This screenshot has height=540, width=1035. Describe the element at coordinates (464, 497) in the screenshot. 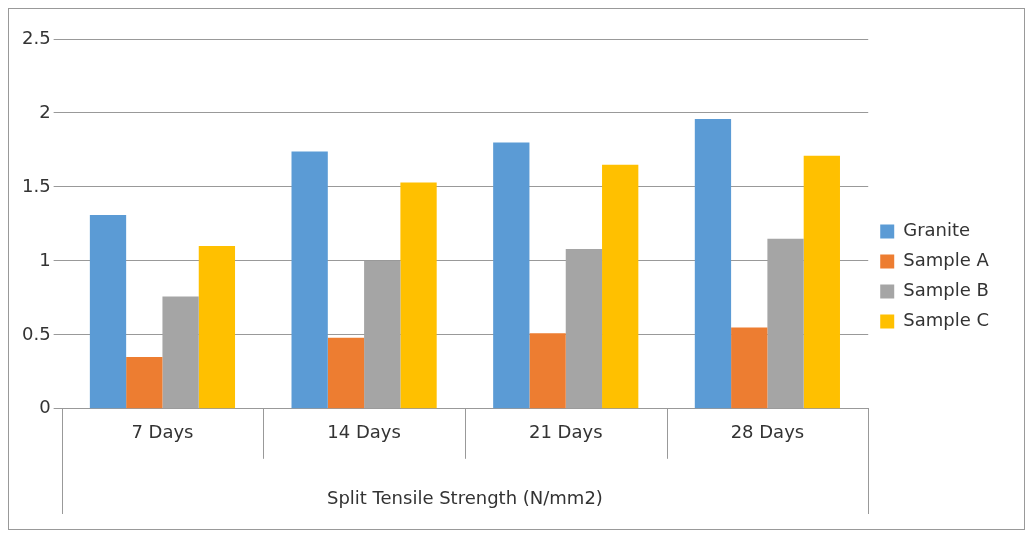

I see `x-axis-title: Split Tensile Strength (N/mm2)` at that location.